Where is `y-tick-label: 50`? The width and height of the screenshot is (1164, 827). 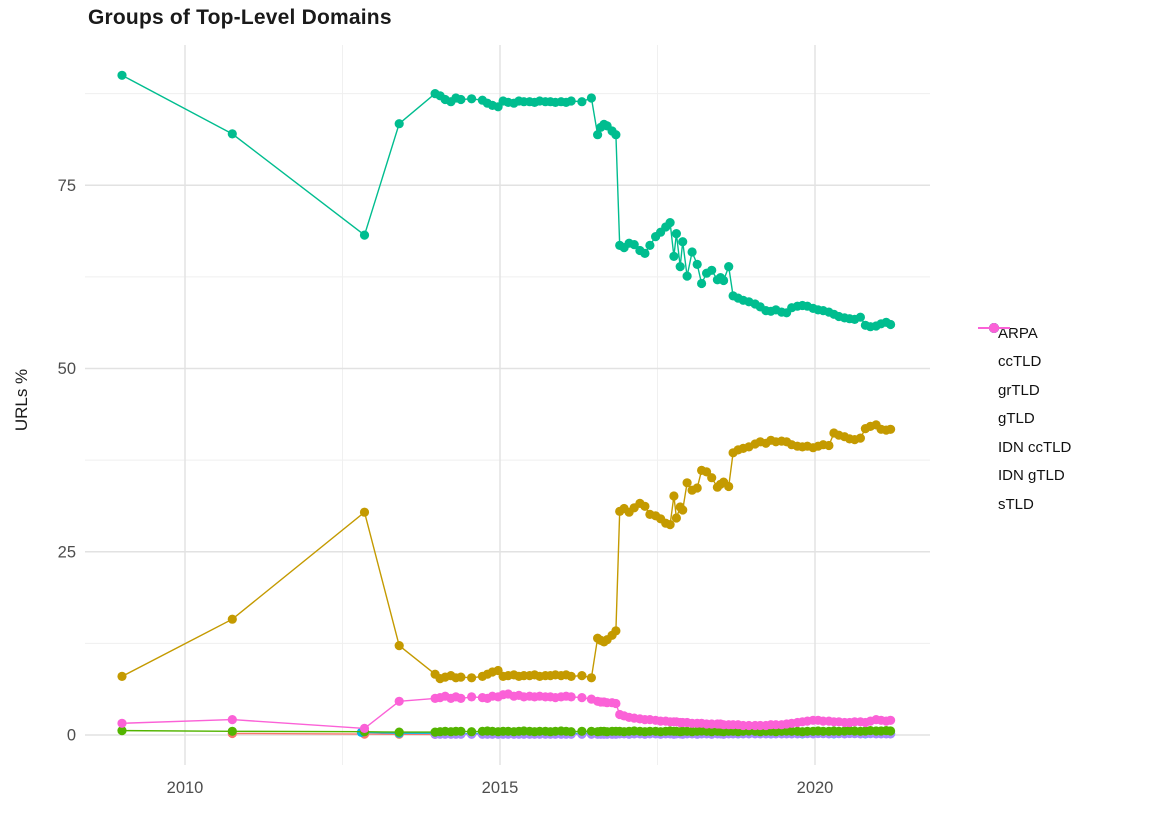
y-tick-label: 50 is located at coordinates (67, 369).